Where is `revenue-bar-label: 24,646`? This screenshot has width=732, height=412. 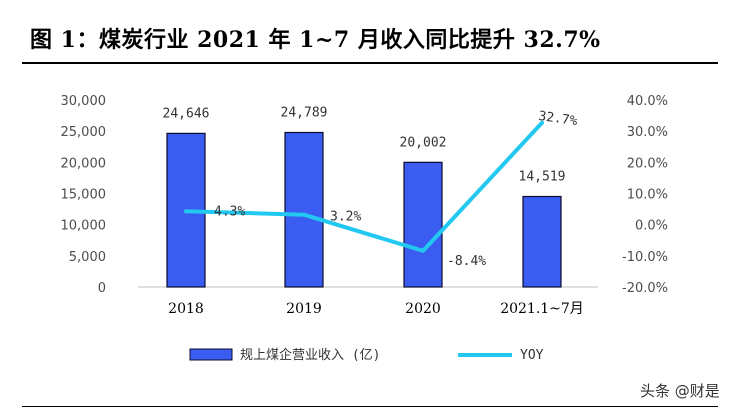
revenue-bar-label: 24,646 is located at coordinates (186, 113).